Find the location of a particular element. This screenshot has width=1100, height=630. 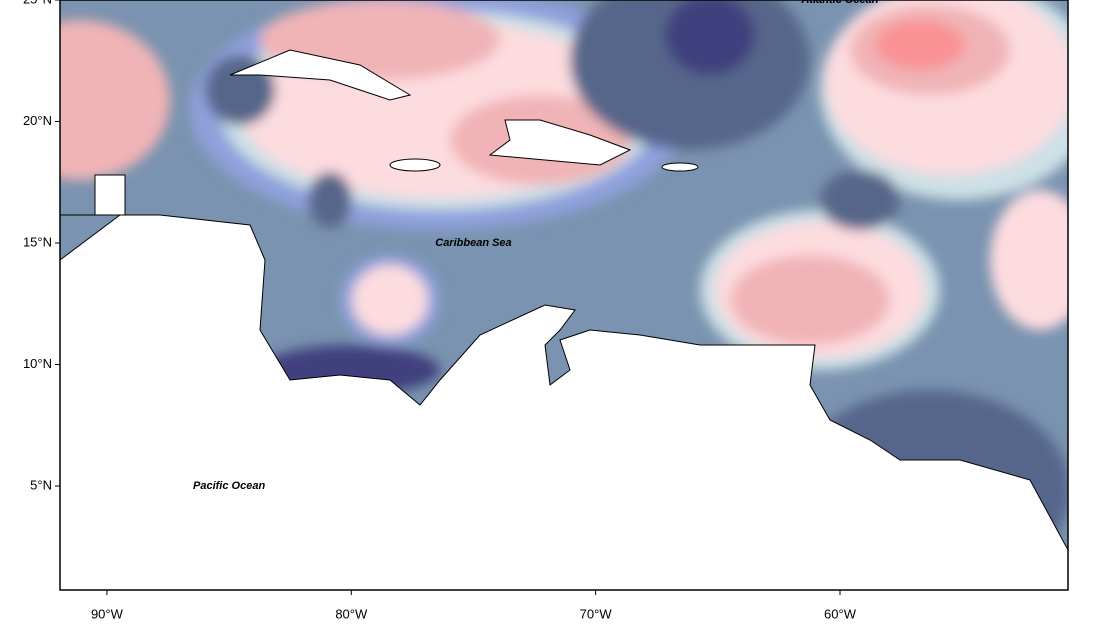

y-tick-label: 20°N is located at coordinates (37, 120).